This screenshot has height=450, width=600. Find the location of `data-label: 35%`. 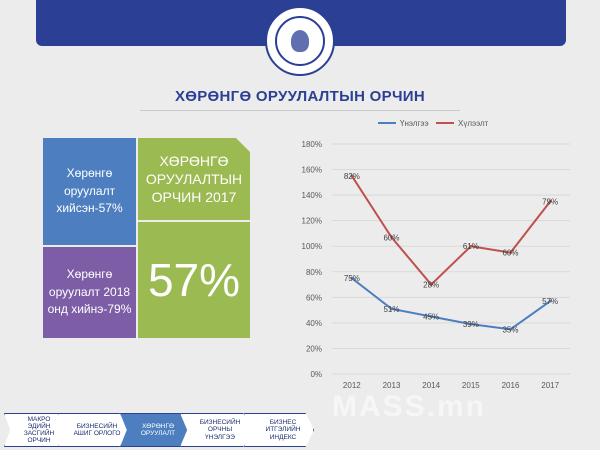

data-label: 35% is located at coordinates (510, 329).